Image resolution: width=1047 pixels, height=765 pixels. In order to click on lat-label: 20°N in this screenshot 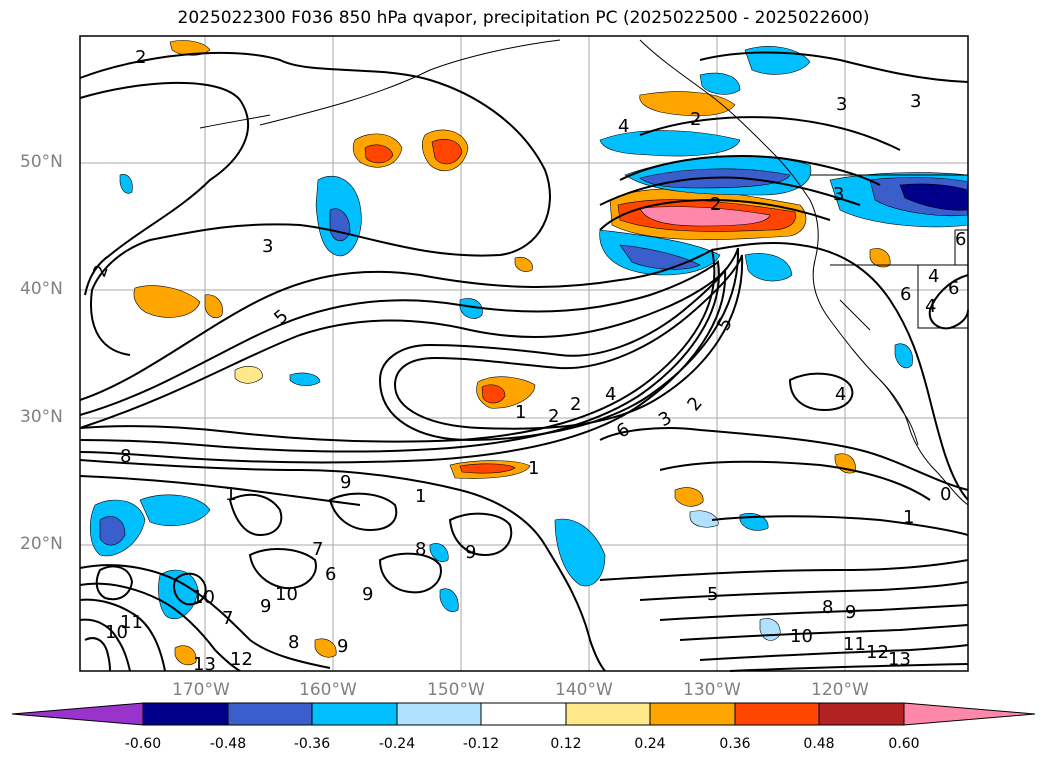, I will do `click(41, 544)`.